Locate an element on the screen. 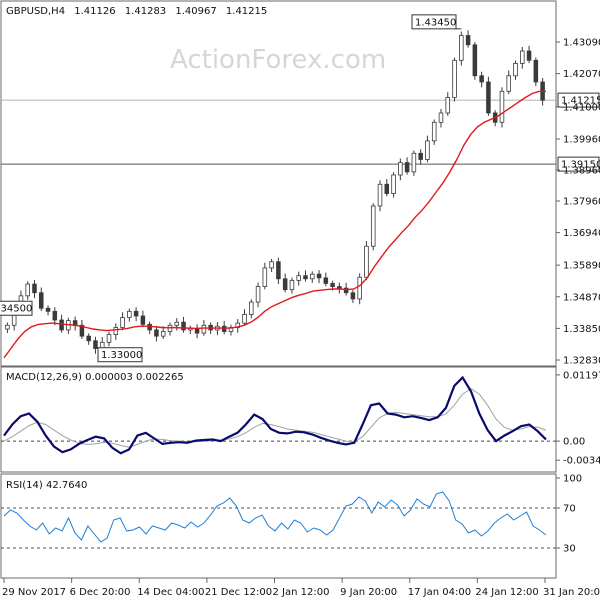 The height and width of the screenshot is (600, 600). price-tick-label: 1.35890 is located at coordinates (581, 266).